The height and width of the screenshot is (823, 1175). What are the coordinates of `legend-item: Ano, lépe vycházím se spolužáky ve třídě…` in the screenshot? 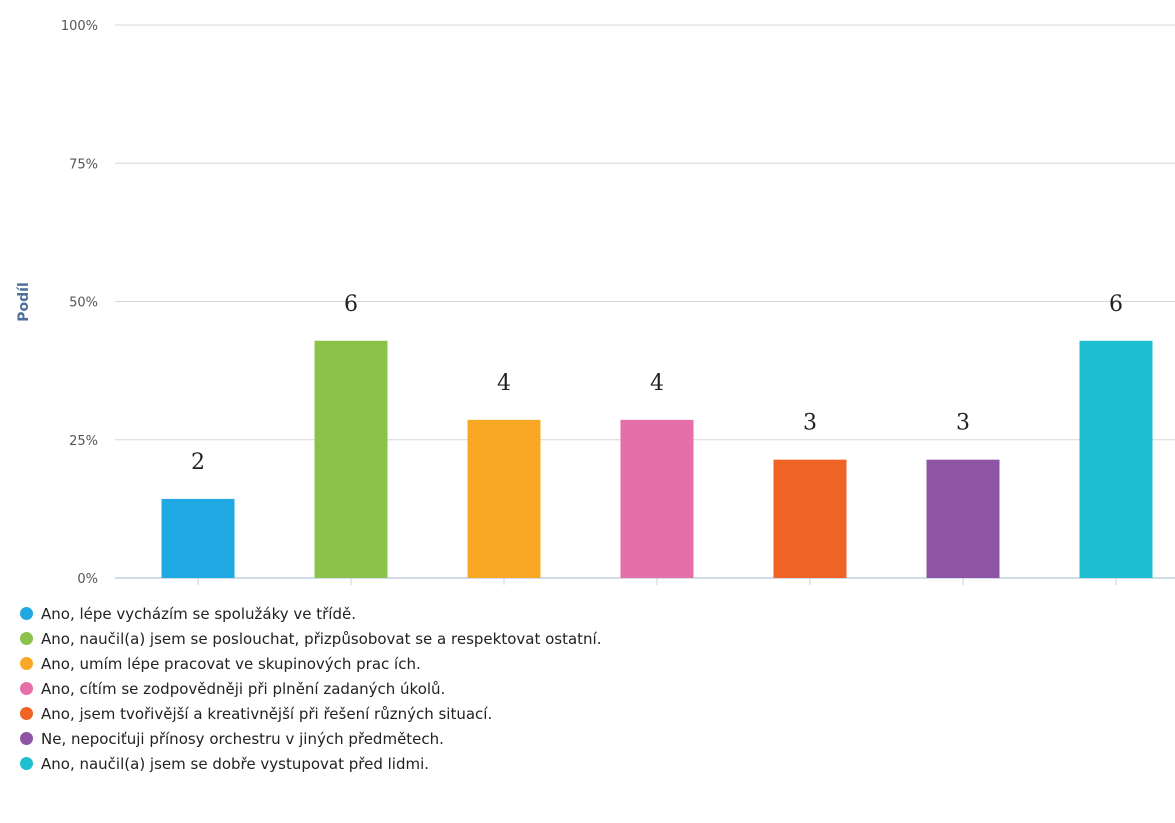 It's located at (311, 613).